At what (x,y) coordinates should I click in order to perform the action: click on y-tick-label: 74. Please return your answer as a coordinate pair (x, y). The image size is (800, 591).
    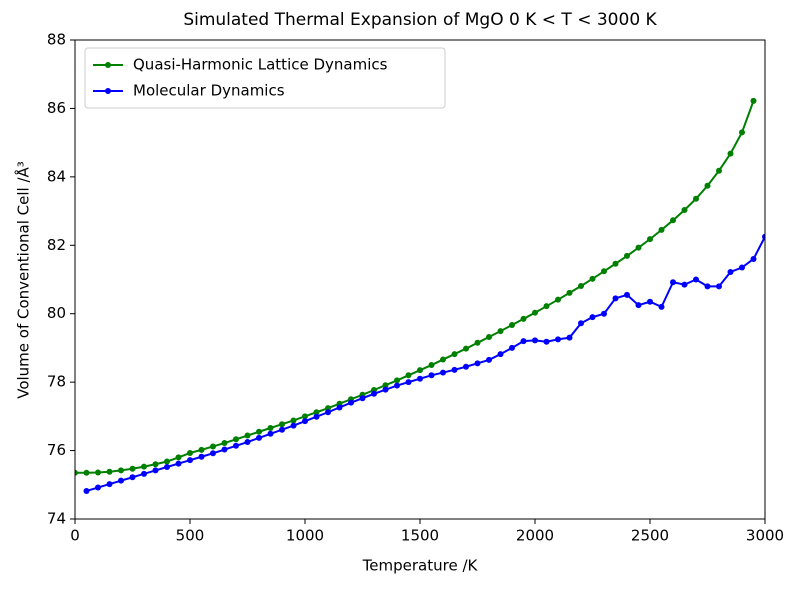
    Looking at the image, I should click on (56, 519).